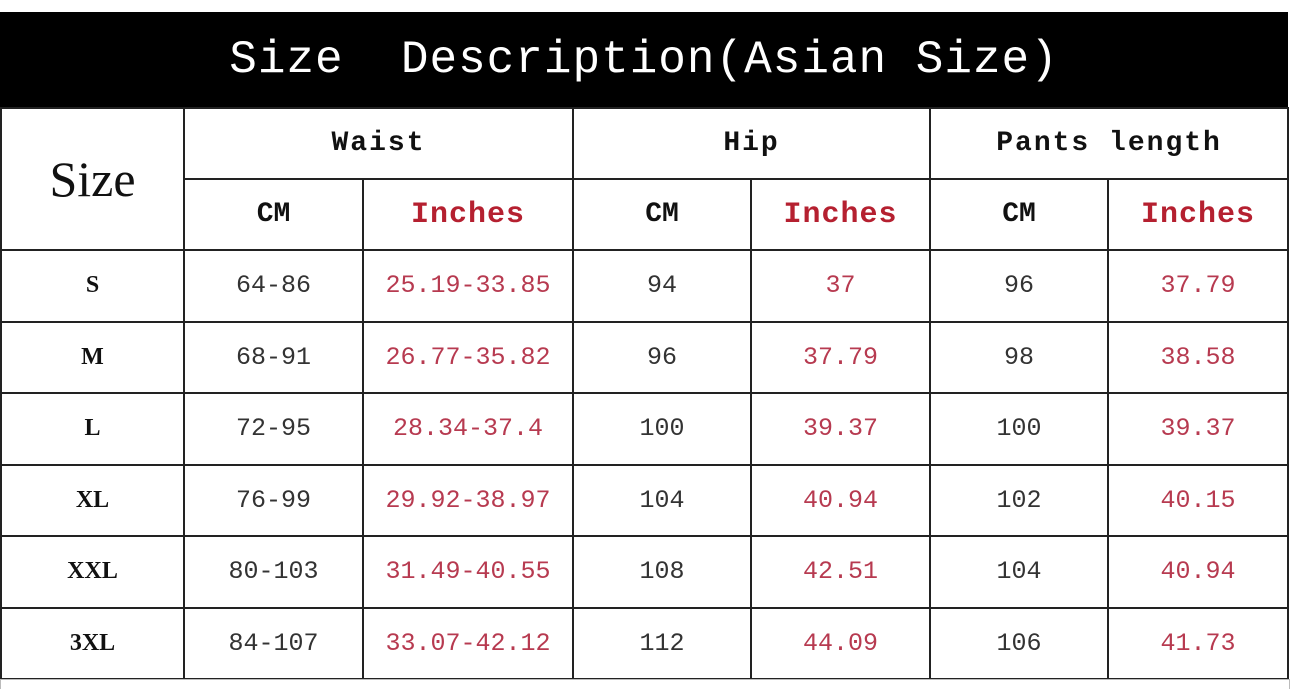 This screenshot has height=689, width=1290. I want to click on table-row: 3XL 84-107 33.07-42.12 112 44.09 106 41.73, so click(645, 643).